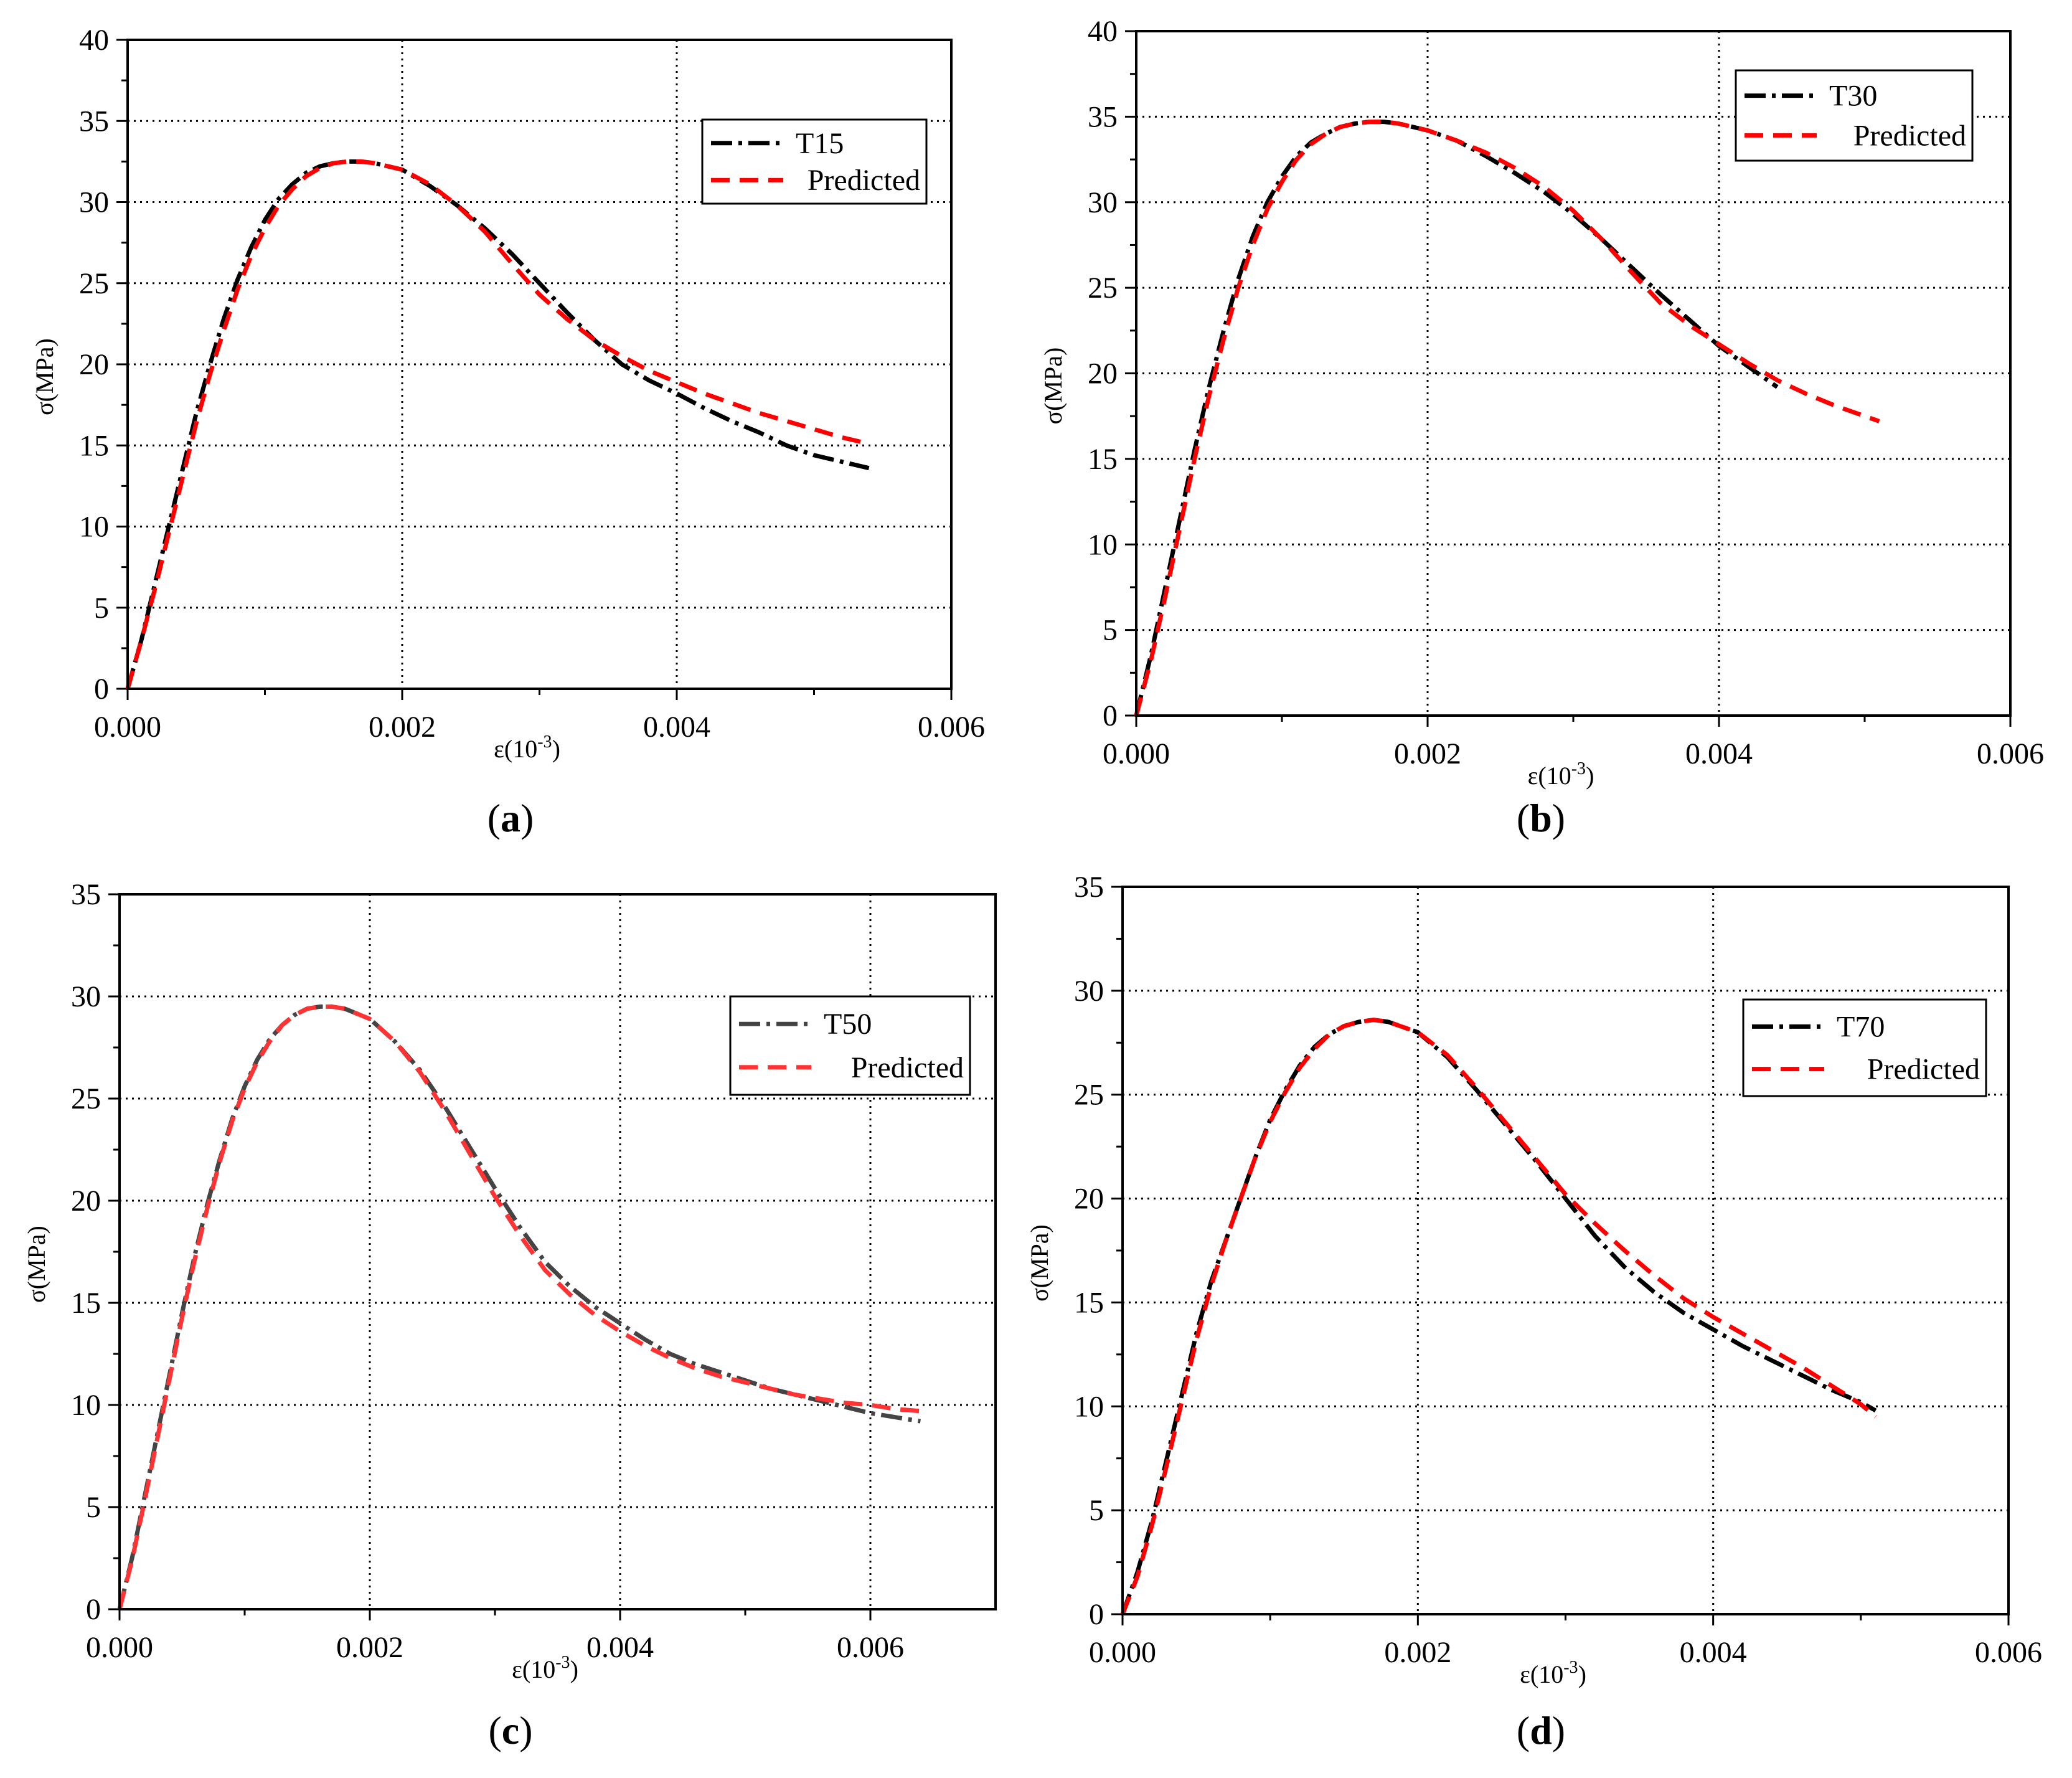 This screenshot has height=1778, width=2072. I want to click on series-line-t70, so click(1498, 1316).